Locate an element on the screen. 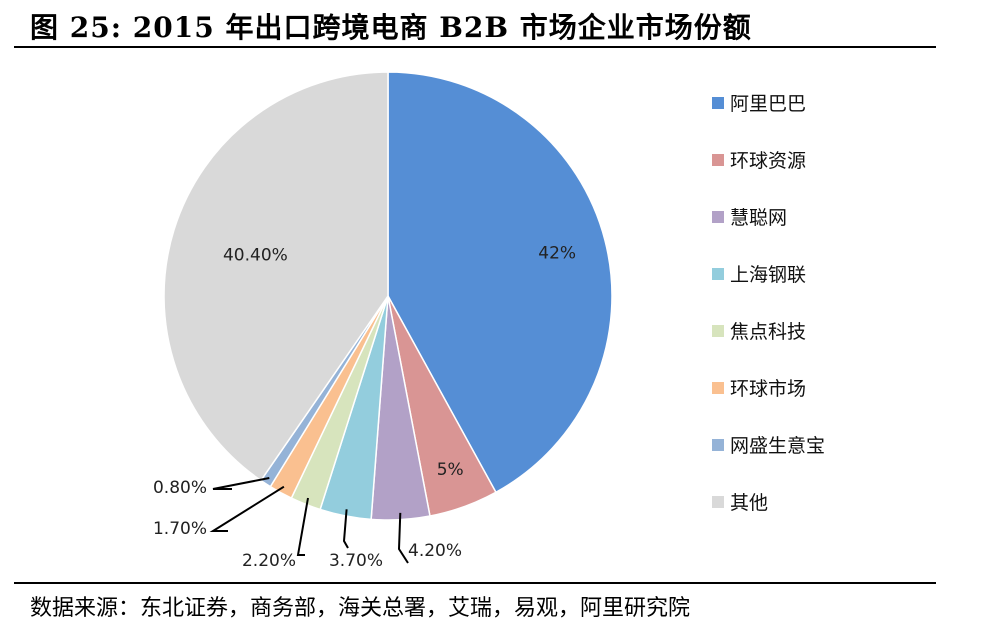 The width and height of the screenshot is (996, 638). legend-label: 焦点科技 is located at coordinates (768, 332).